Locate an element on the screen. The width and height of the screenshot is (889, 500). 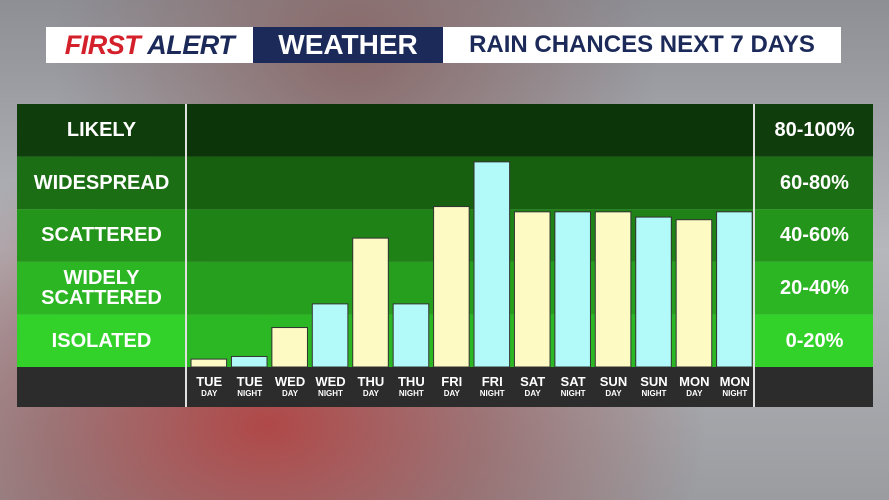
weather-box is located at coordinates (348, 45).